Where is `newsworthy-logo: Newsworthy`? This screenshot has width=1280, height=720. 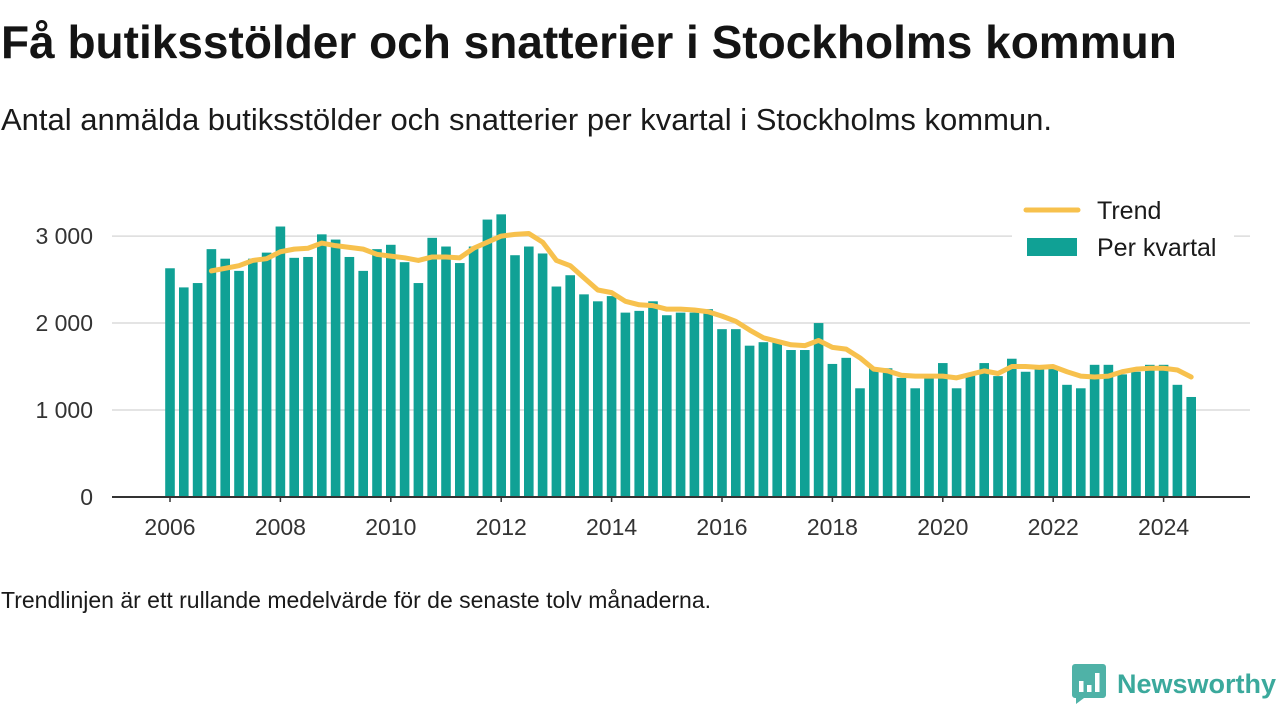 newsworthy-logo: Newsworthy is located at coordinates (1173, 684).